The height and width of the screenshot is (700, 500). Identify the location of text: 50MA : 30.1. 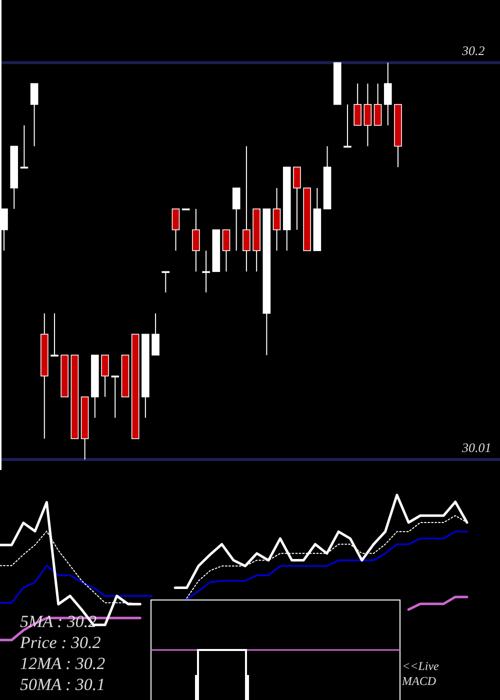
(63, 684).